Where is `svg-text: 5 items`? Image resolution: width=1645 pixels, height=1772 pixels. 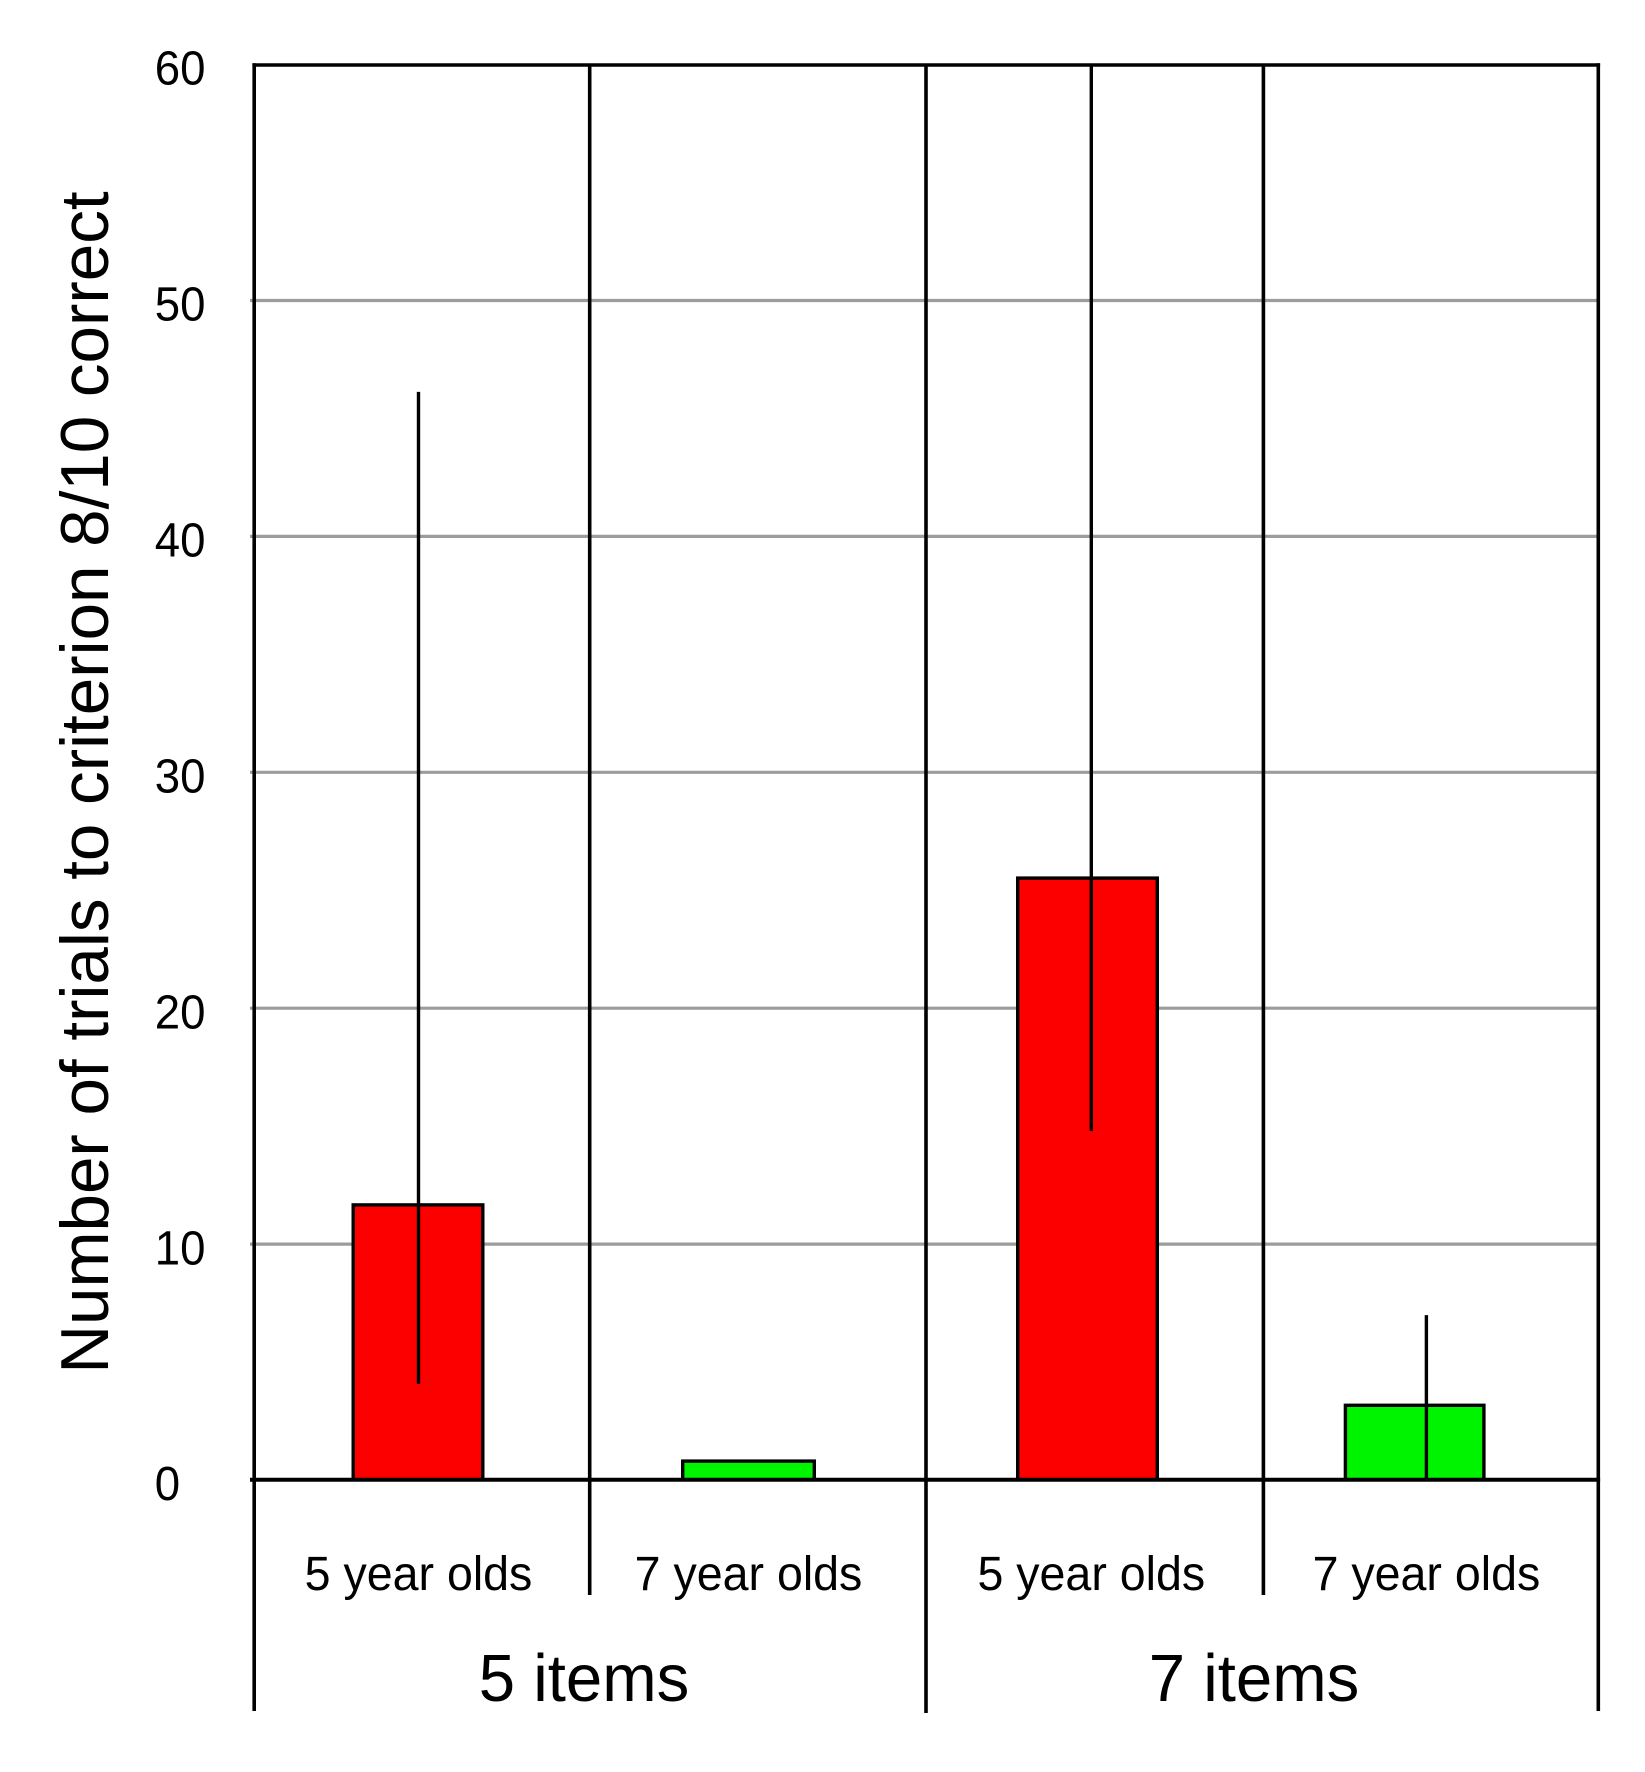 svg-text: 5 items is located at coordinates (584, 1678).